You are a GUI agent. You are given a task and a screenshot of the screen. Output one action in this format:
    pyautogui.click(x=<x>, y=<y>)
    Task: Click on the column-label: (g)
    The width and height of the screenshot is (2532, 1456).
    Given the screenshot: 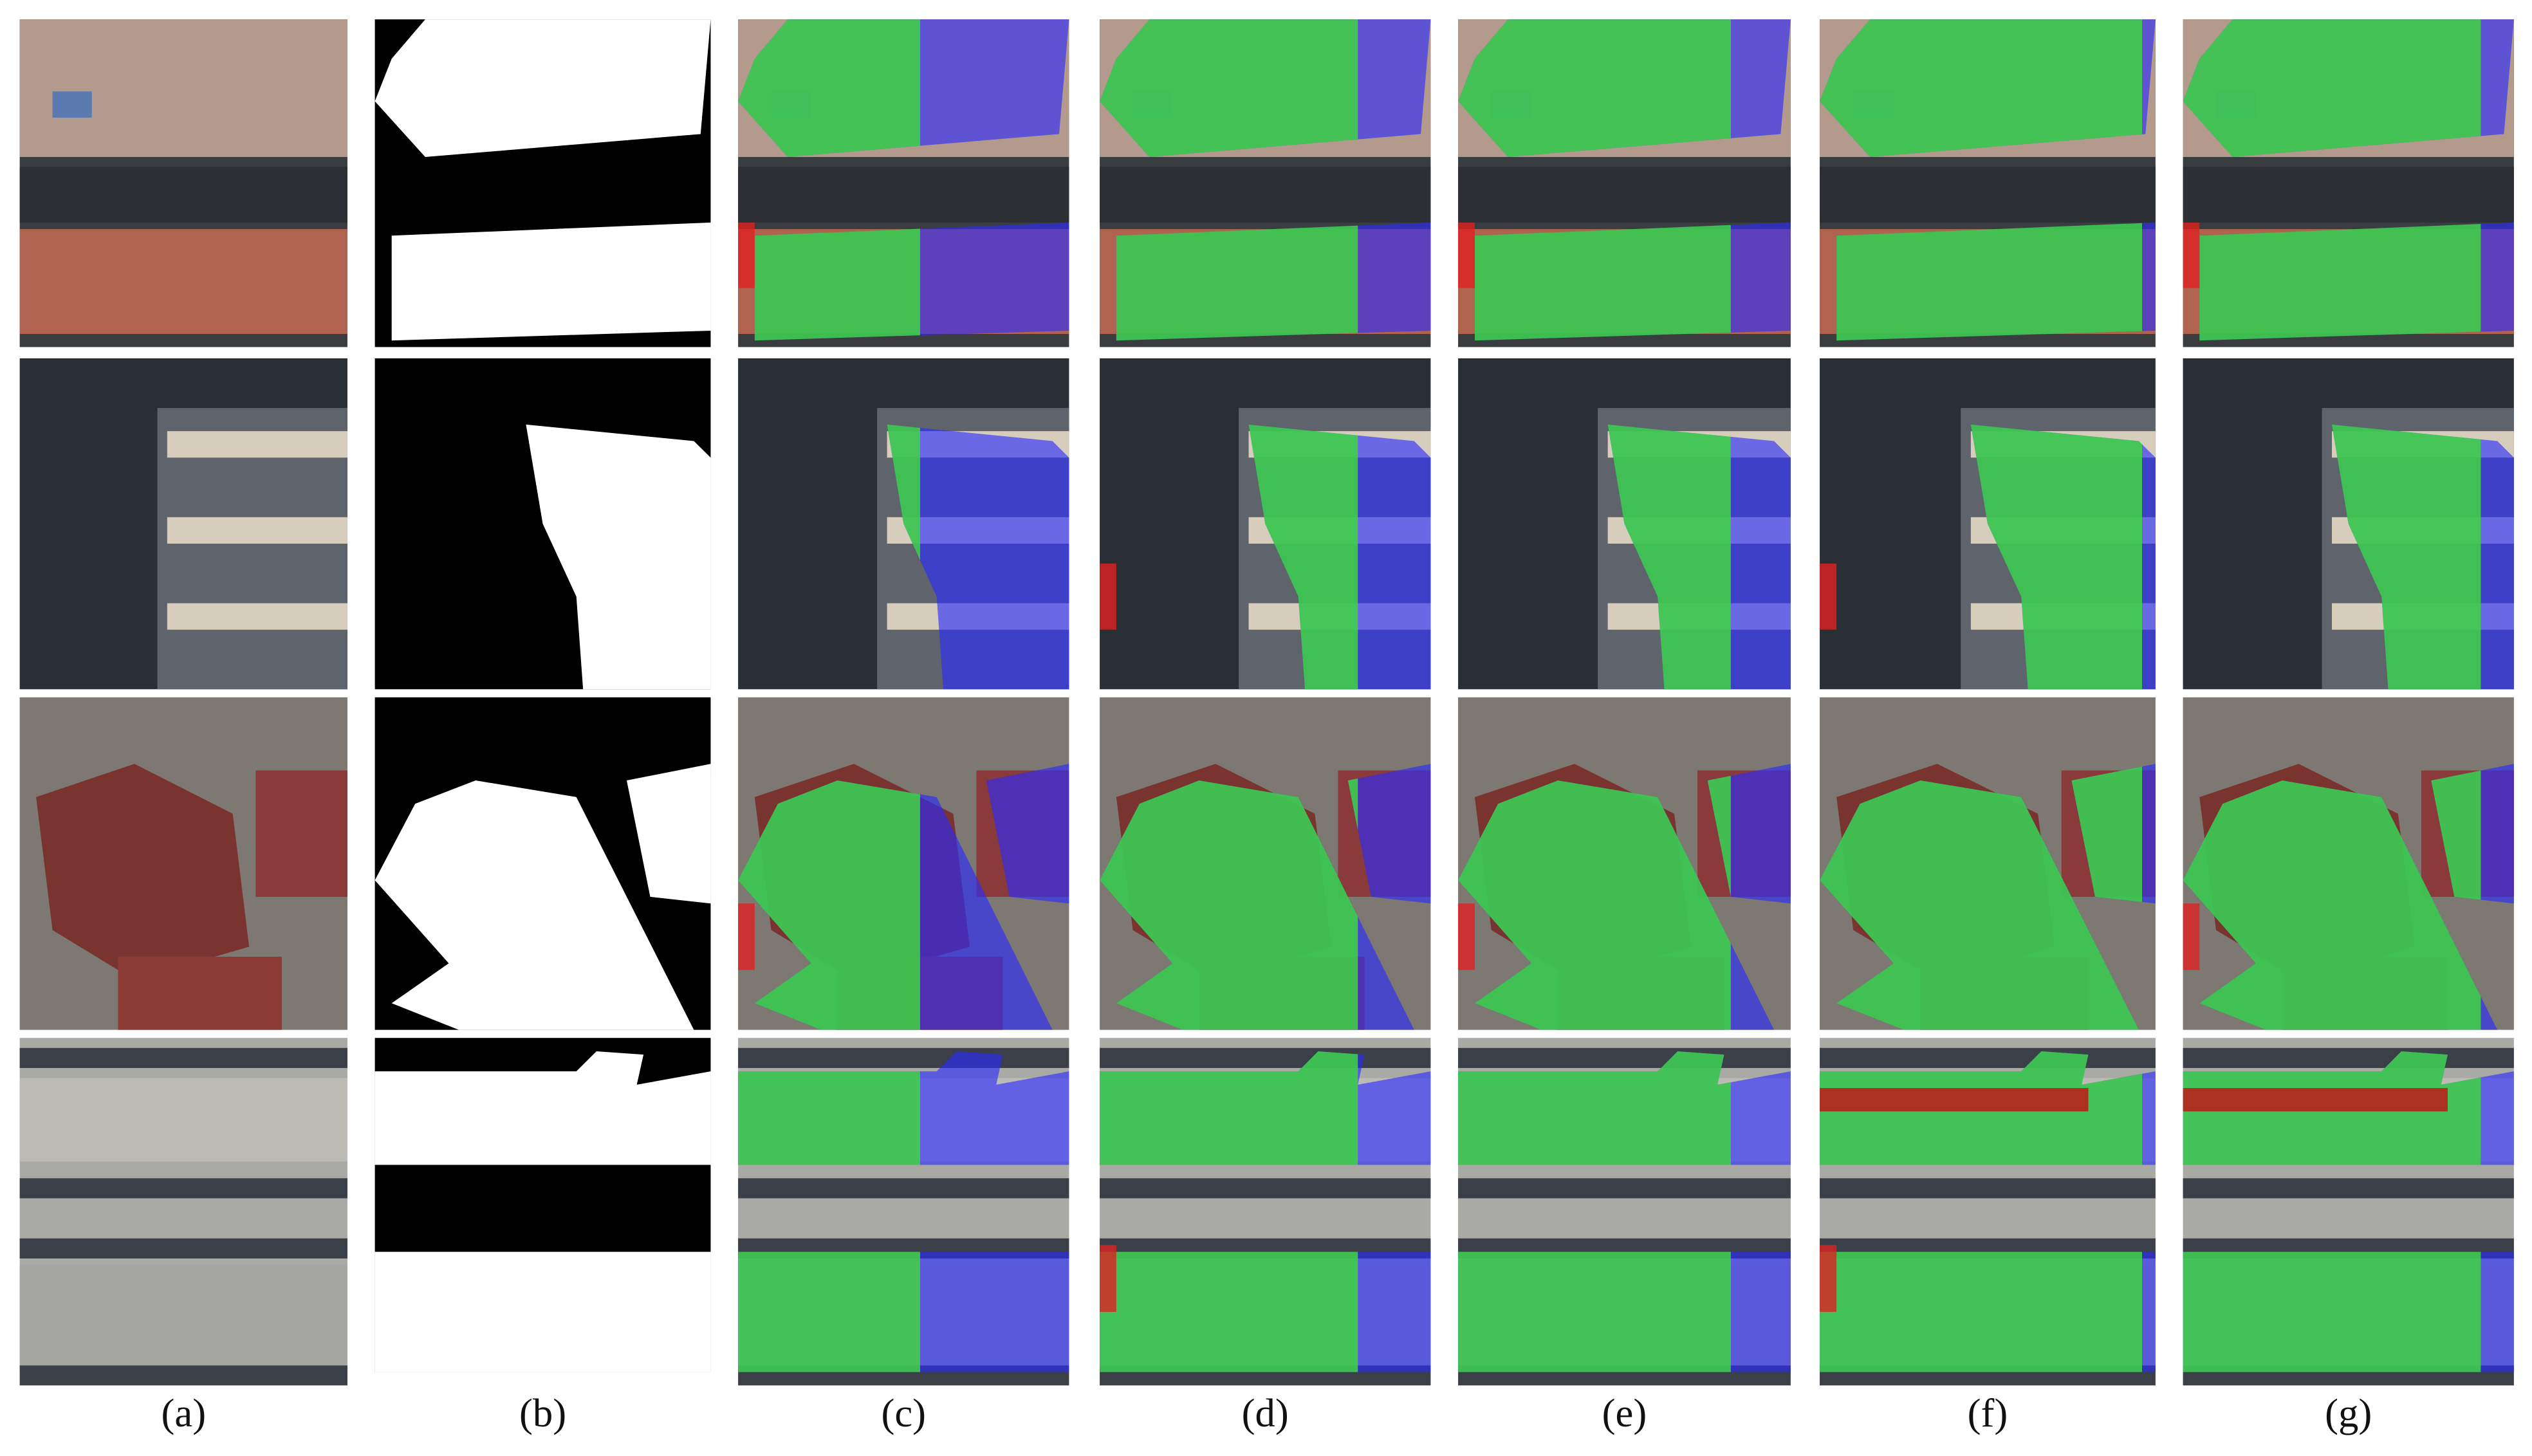 What is the action you would take?
    pyautogui.click(x=2348, y=1413)
    